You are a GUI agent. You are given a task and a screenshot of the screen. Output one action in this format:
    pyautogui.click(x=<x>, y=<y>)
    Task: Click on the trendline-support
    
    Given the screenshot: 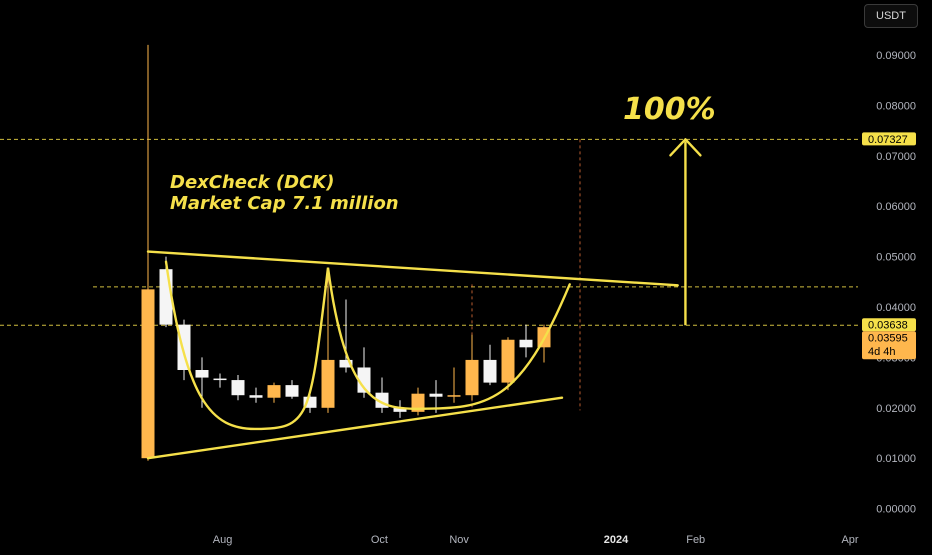 What is the action you would take?
    pyautogui.click(x=355, y=428)
    